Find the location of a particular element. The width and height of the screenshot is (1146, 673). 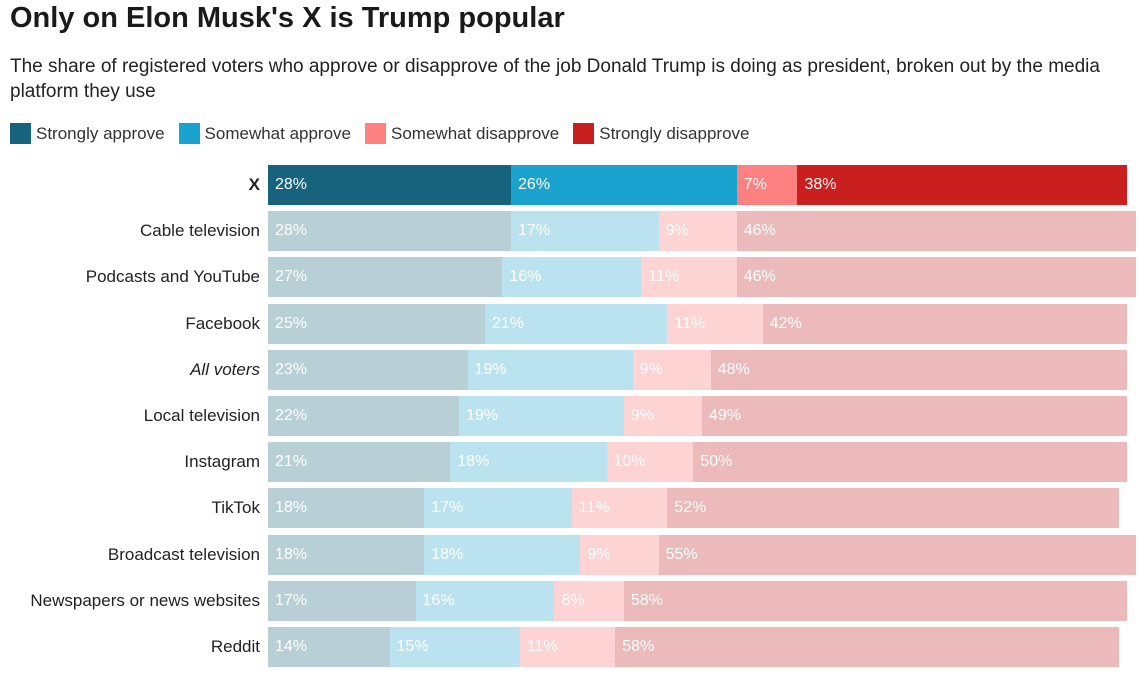

bar-segment: 23% is located at coordinates (368, 369).